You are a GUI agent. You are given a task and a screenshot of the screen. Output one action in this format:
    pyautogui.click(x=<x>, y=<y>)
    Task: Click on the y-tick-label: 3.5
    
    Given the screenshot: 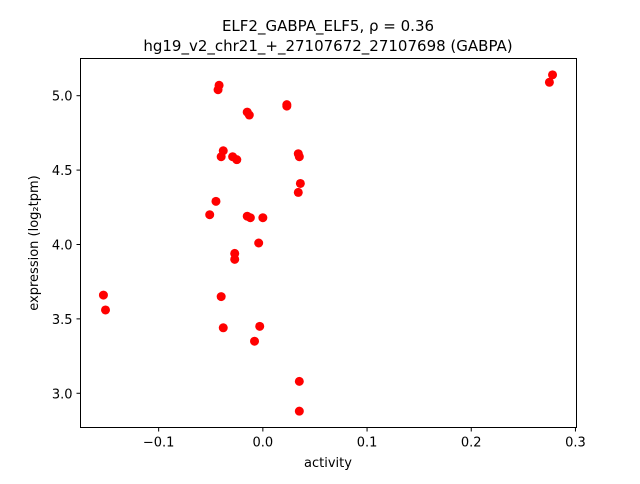 What is the action you would take?
    pyautogui.click(x=62, y=320)
    